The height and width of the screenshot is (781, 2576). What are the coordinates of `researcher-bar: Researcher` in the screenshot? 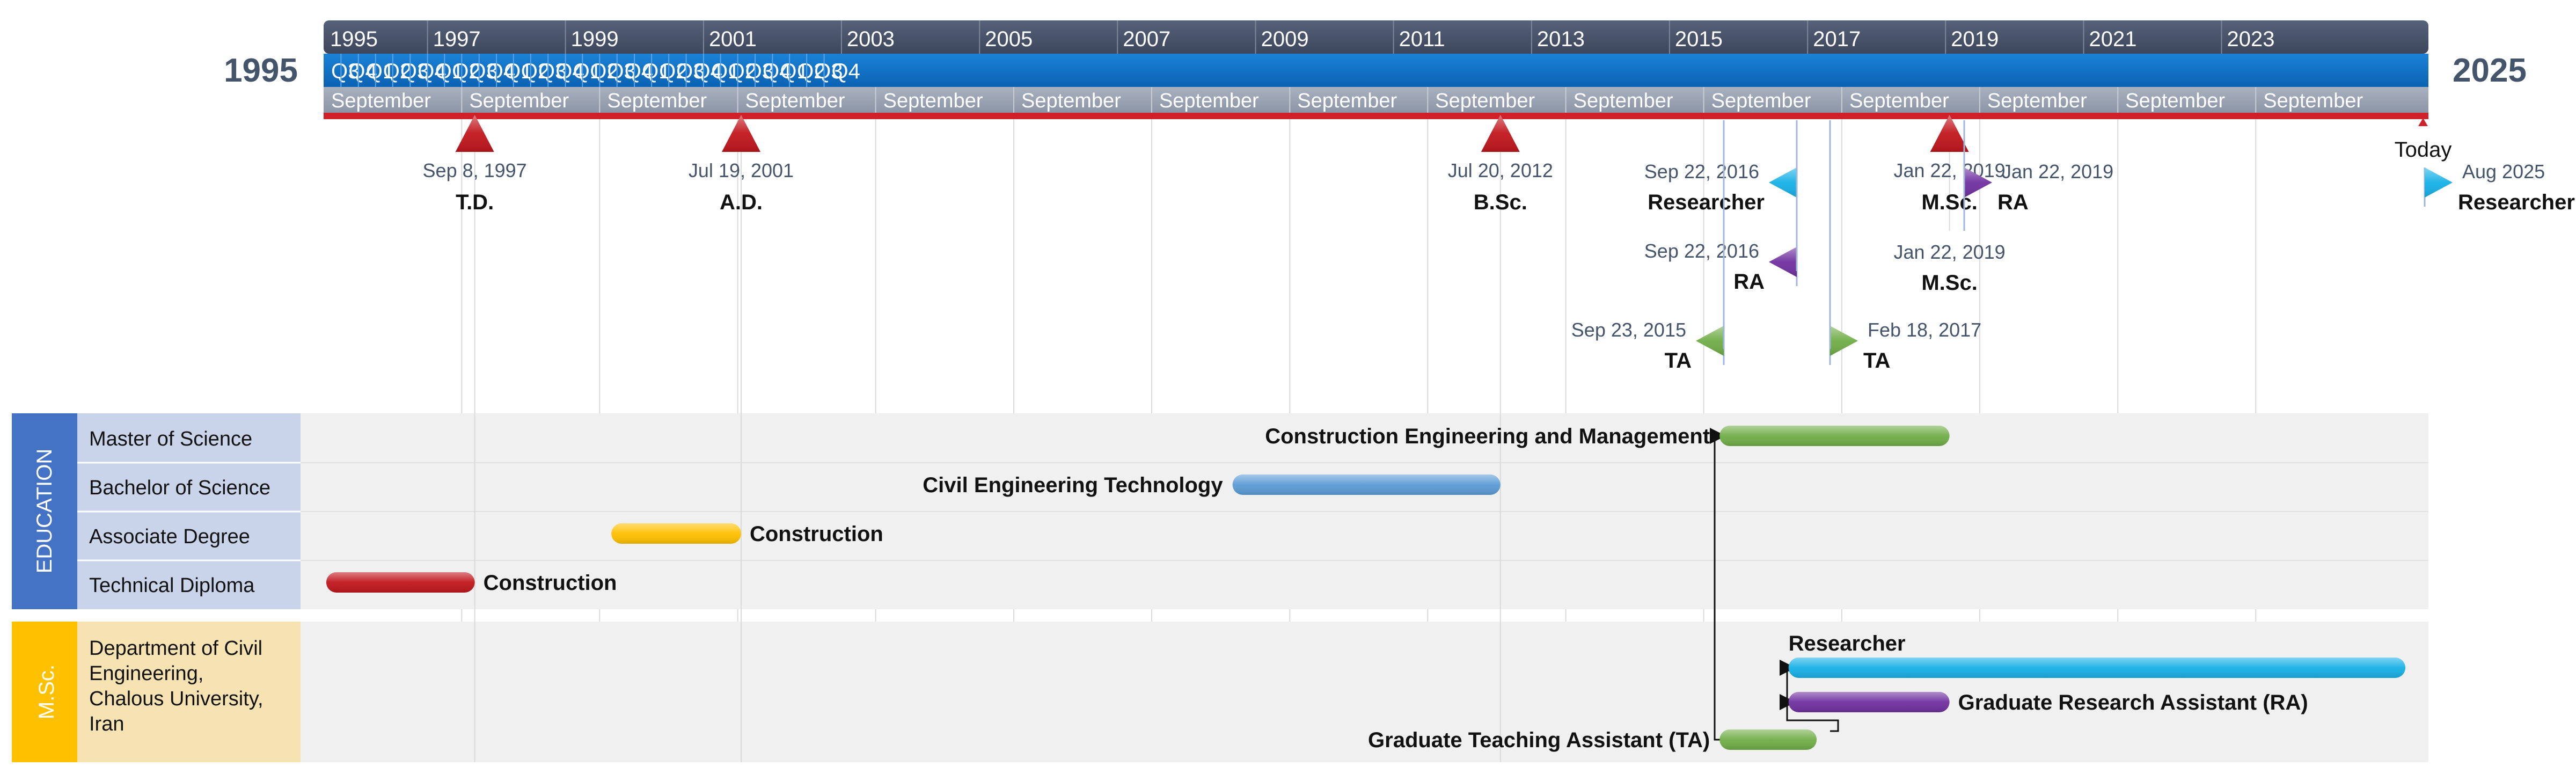 It's located at (2097, 655).